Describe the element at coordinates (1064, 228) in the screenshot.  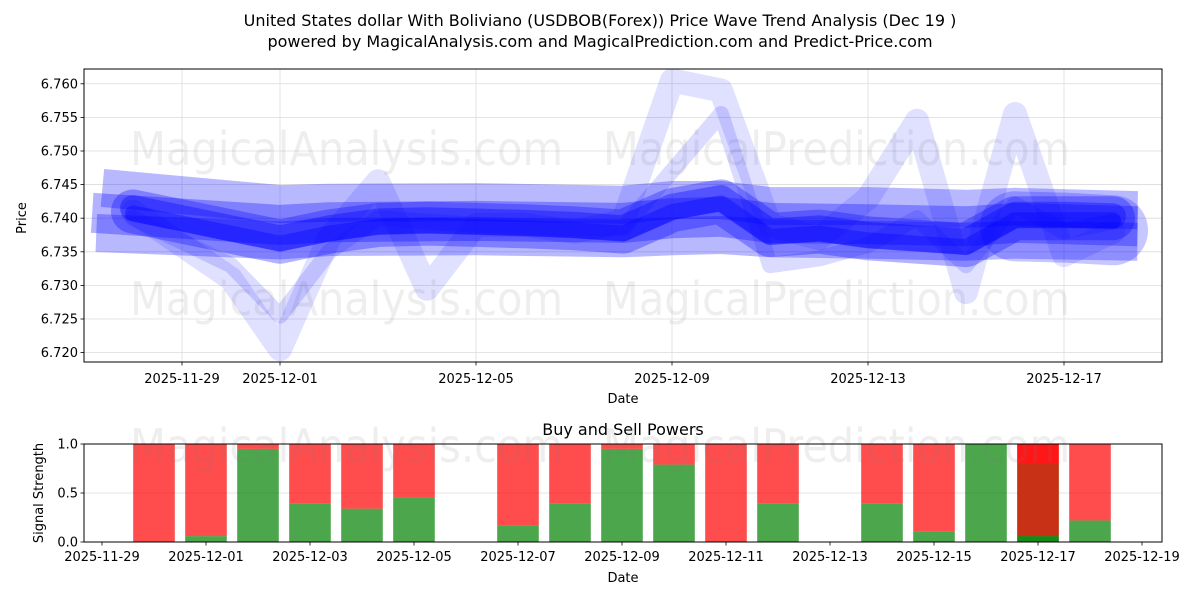
I see `wave-line-end-blob` at that location.